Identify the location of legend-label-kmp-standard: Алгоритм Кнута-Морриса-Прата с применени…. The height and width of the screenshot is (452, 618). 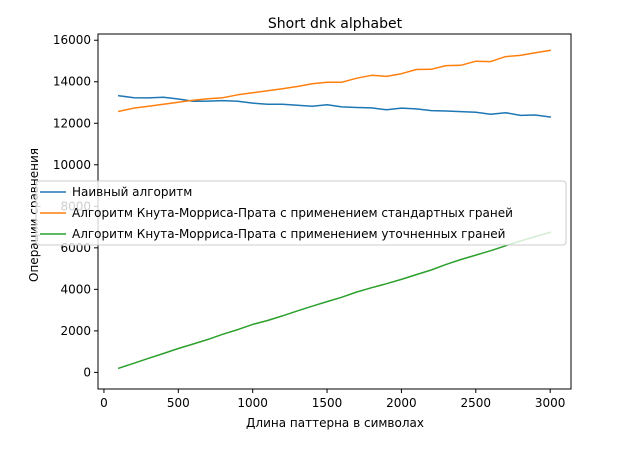
(292, 213).